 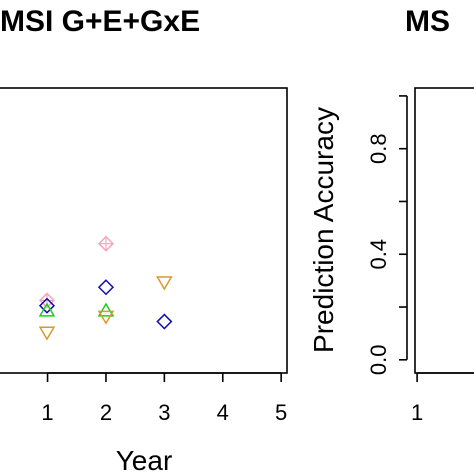 I want to click on right-x-axis: 1, so click(x=442, y=398).